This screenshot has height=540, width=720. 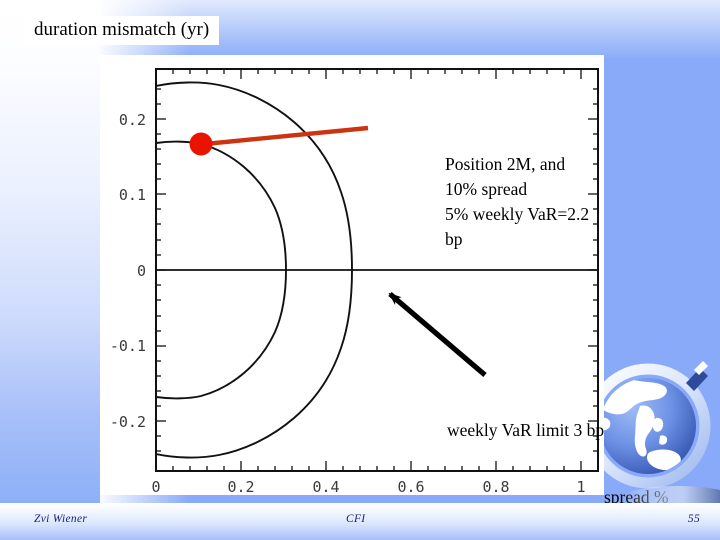 What do you see at coordinates (240, 486) in the screenshot?
I see `xtick-label: 0.2` at bounding box center [240, 486].